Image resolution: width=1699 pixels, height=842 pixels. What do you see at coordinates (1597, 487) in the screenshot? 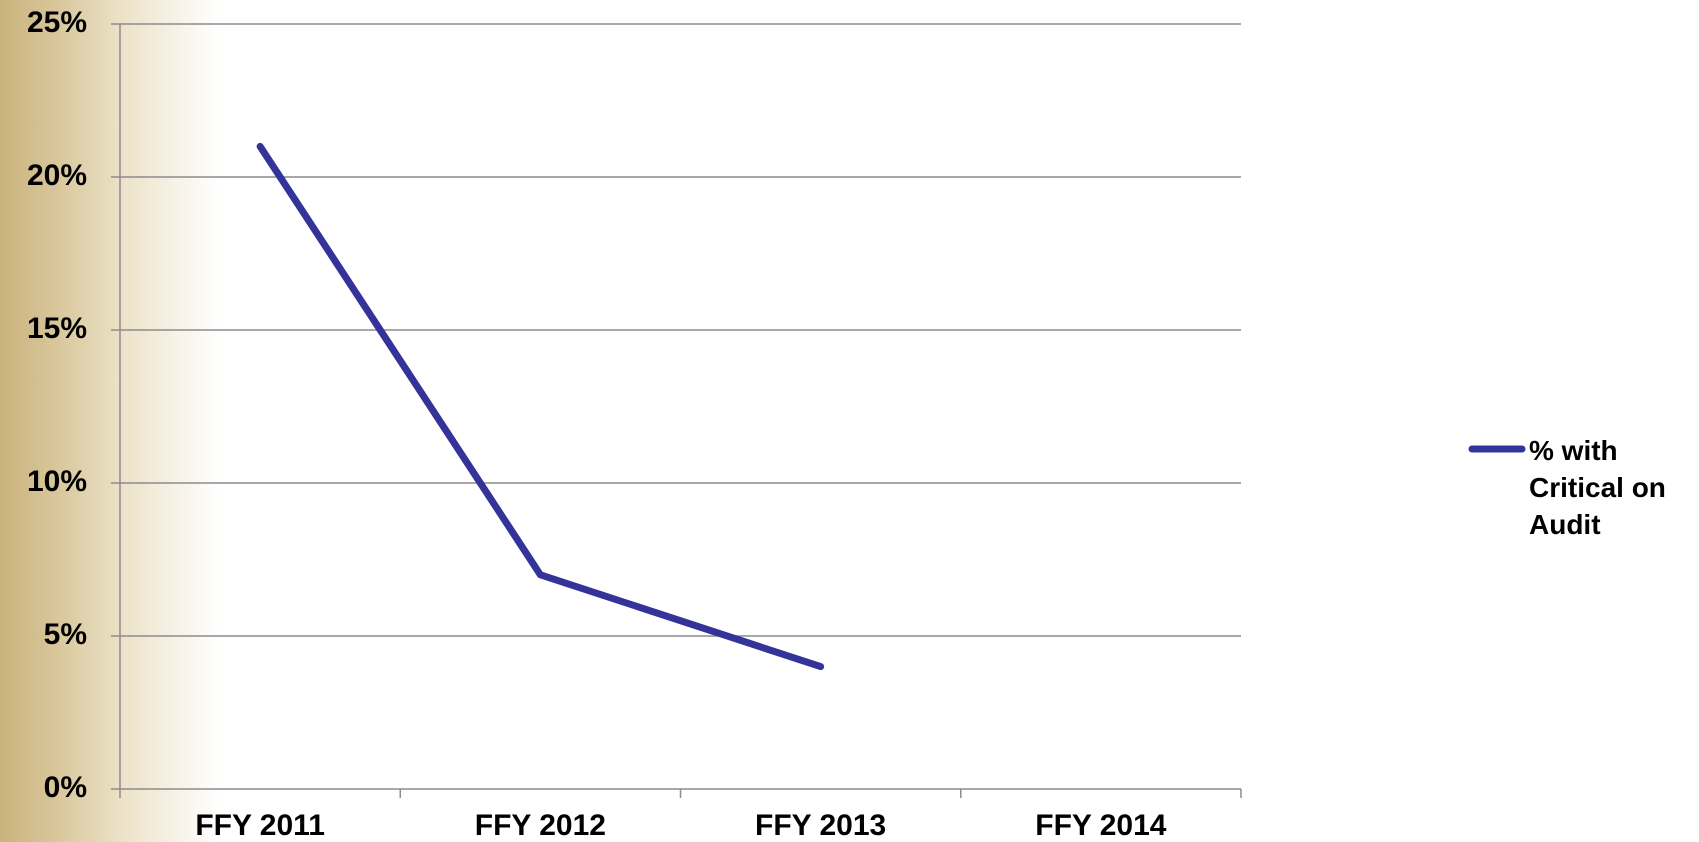
I see `legend-label: % with Critical on Audit` at bounding box center [1597, 487].